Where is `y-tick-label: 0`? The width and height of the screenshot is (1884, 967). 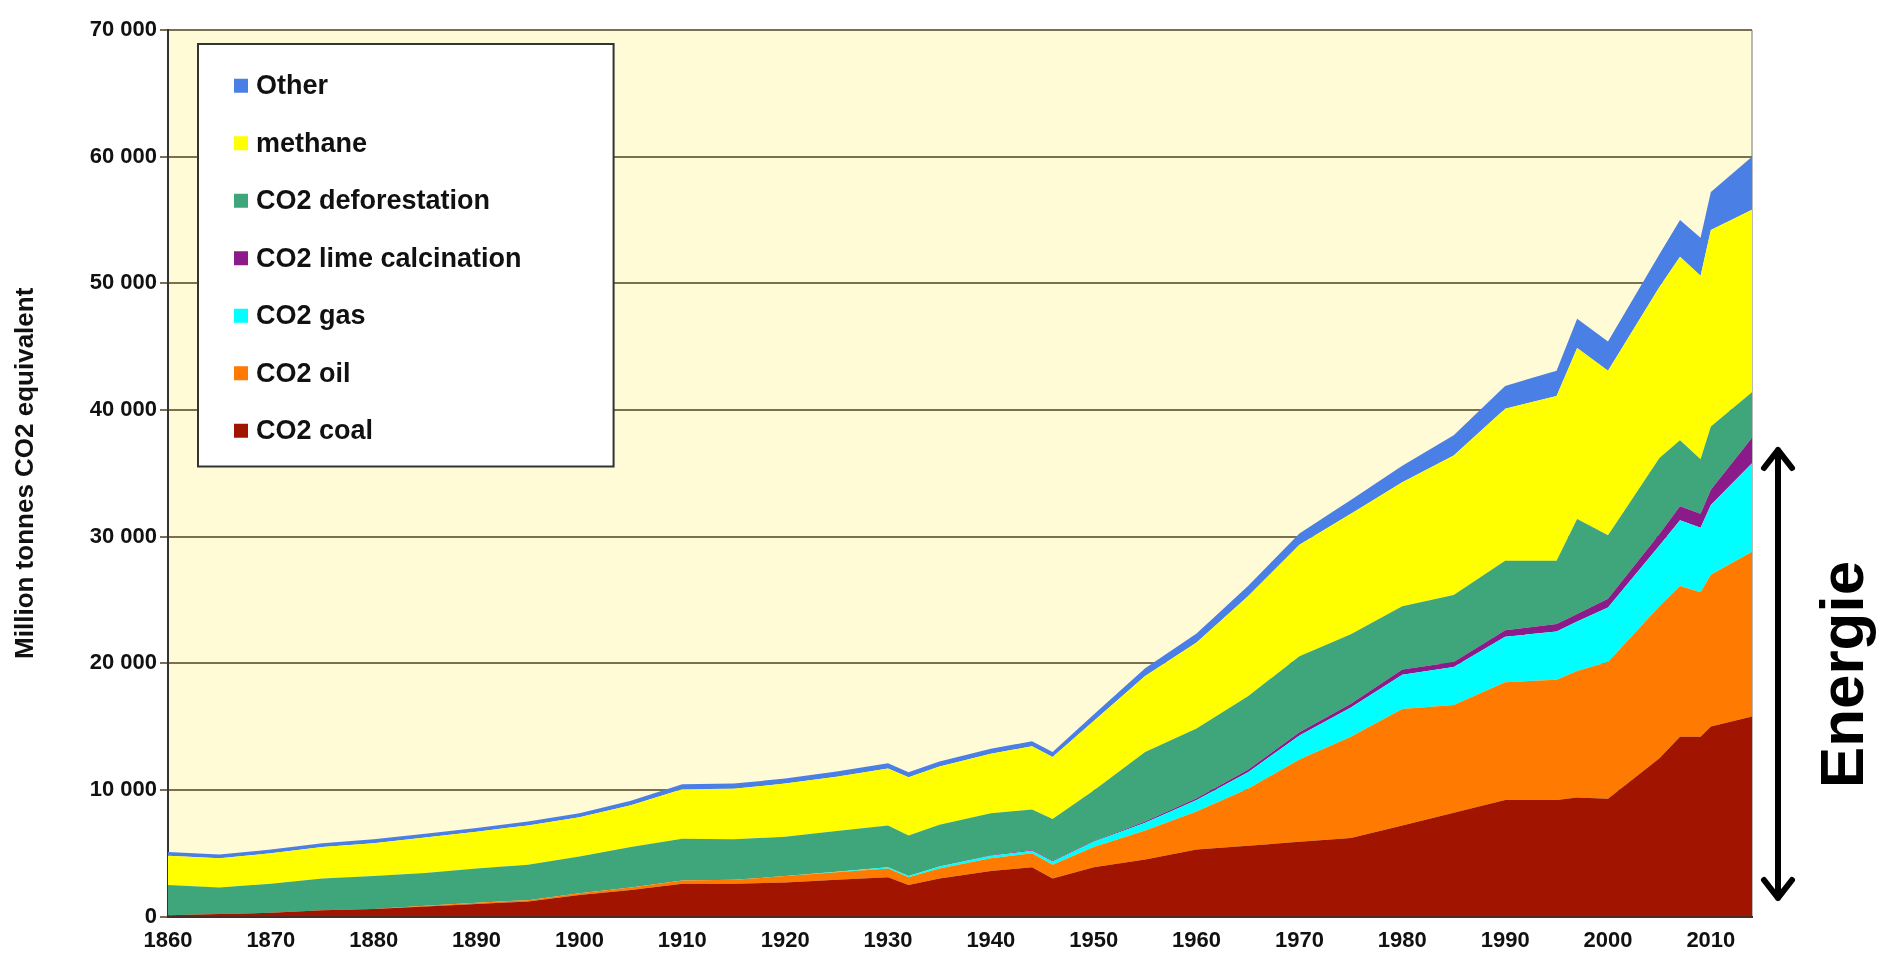
y-tick-label: 0 is located at coordinates (150, 915).